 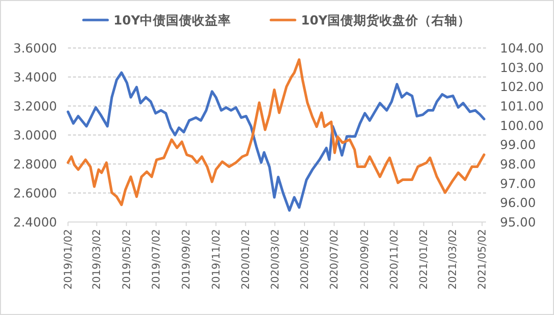 I want to click on x-tick-label: 2020/11/02, so click(x=394, y=259).